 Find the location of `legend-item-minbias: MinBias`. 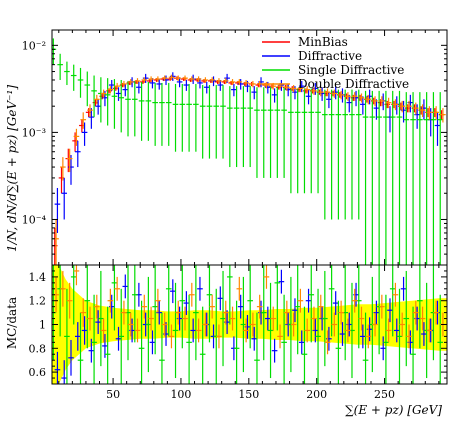

legend-item-minbias: MinBias is located at coordinates (305, 42).